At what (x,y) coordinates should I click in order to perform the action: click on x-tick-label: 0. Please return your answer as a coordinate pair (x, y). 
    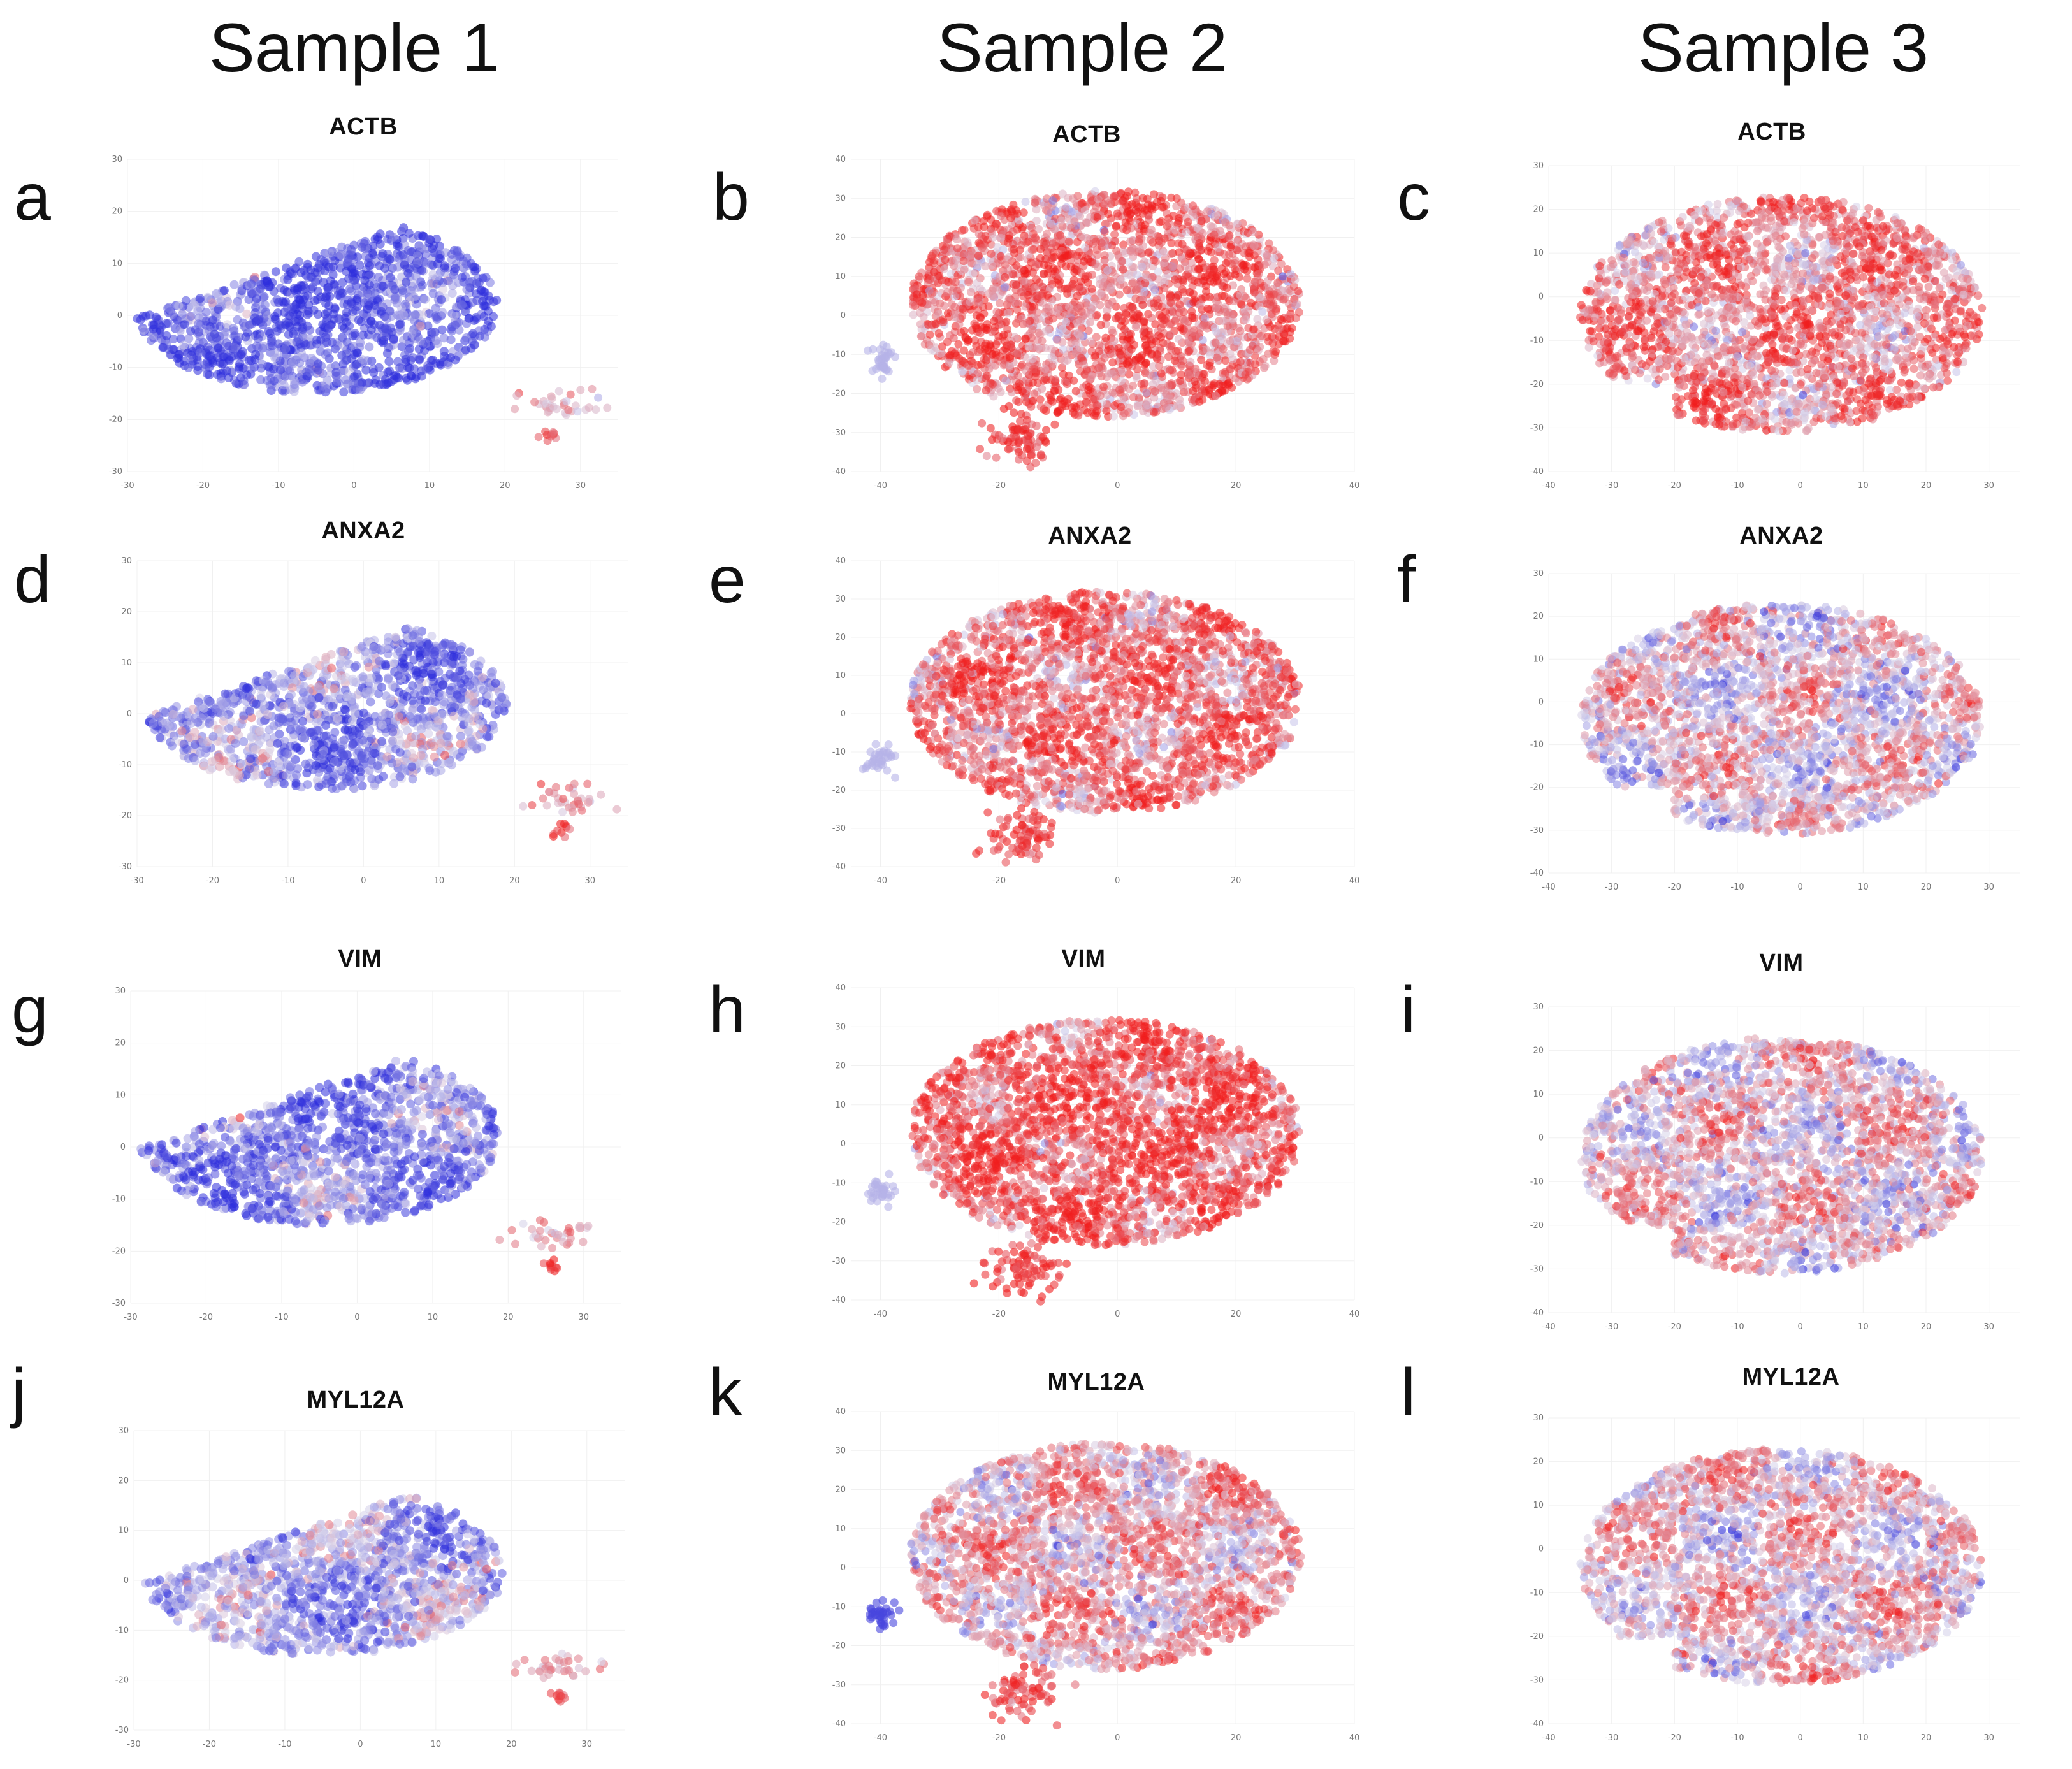
    Looking at the image, I should click on (353, 486).